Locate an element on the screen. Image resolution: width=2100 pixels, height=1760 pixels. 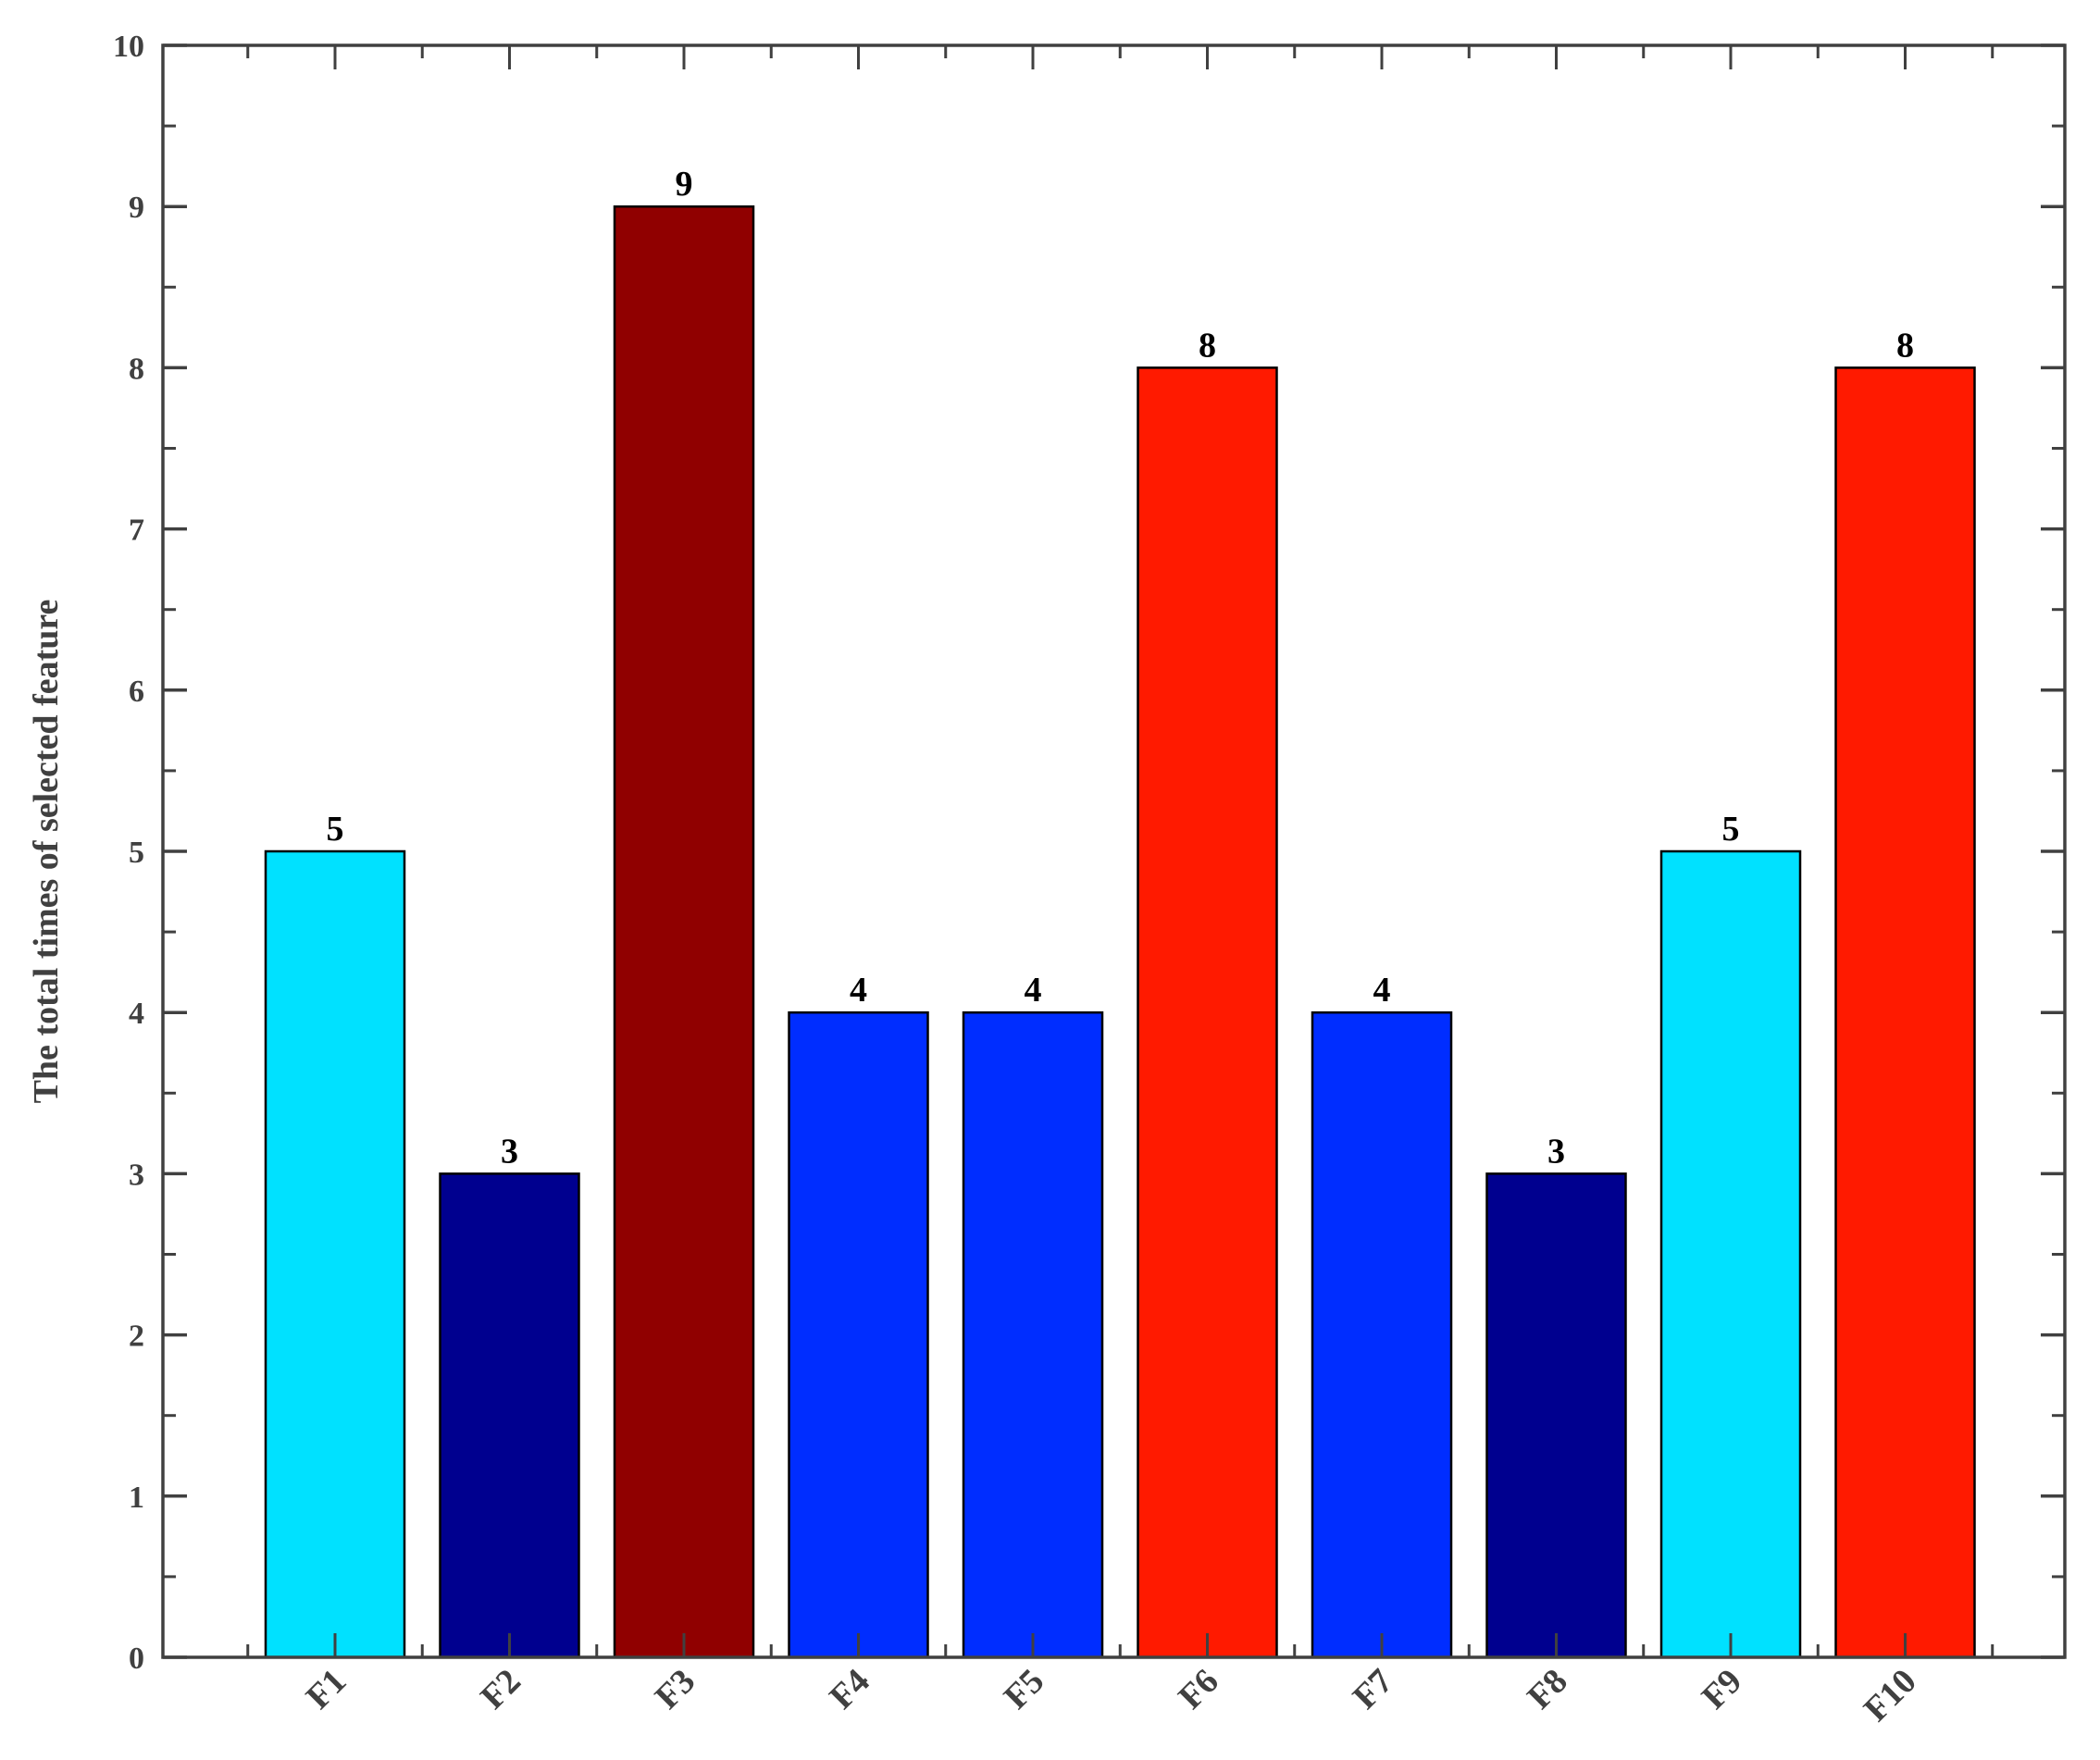
y-tick-label: 2 is located at coordinates (136, 1337).